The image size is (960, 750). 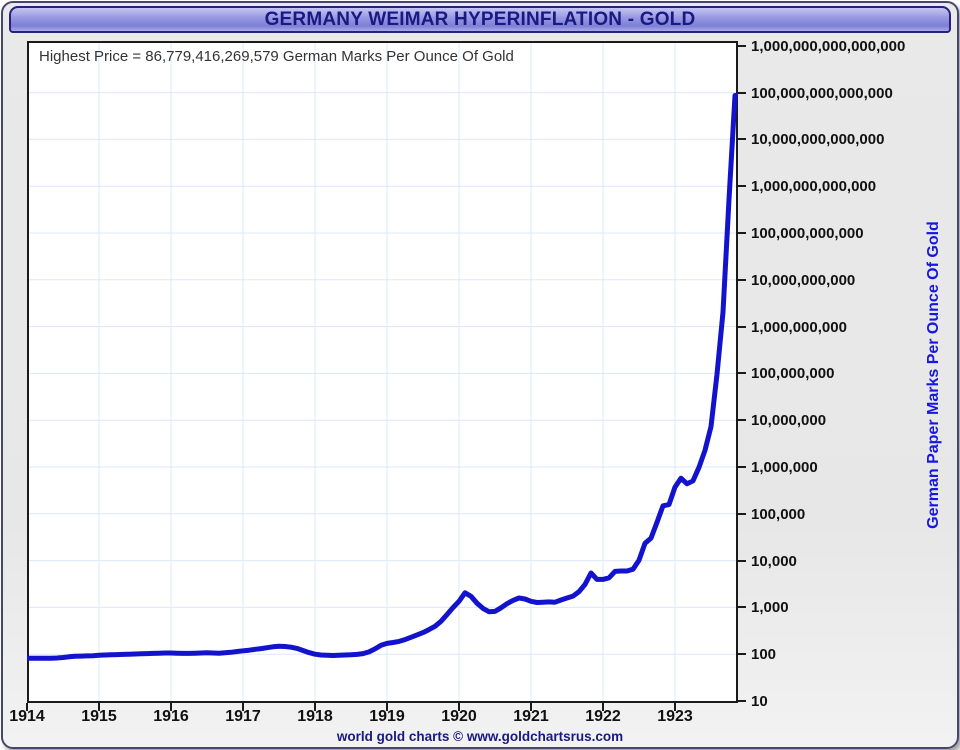 What do you see at coordinates (764, 655) in the screenshot?
I see `y-tick-label: 100` at bounding box center [764, 655].